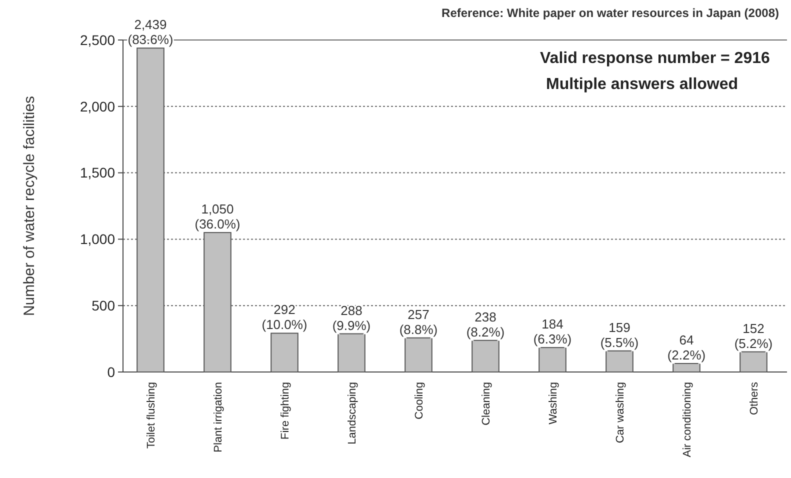 This screenshot has width=791, height=478. I want to click on data-label: 159 (5.5%), so click(619, 335).